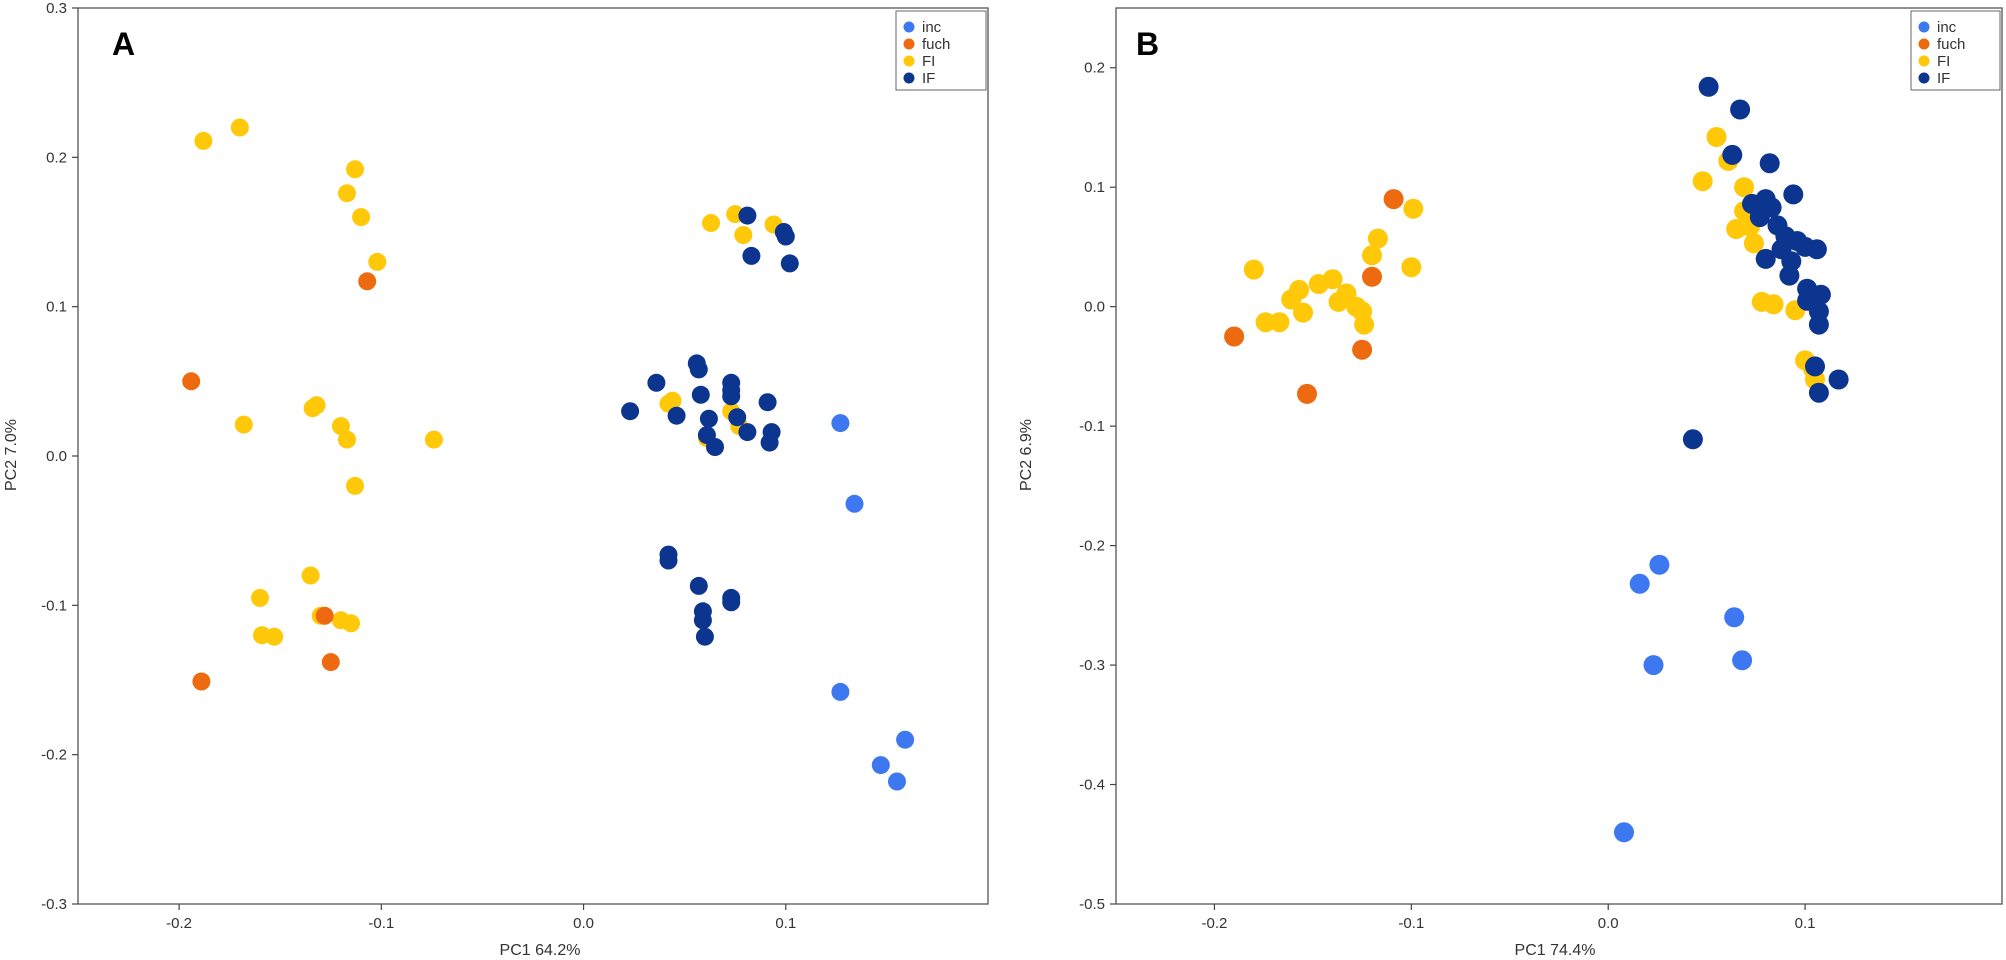 The image size is (2006, 960). Describe the element at coordinates (909, 27) in the screenshot. I see `panel-a-legend-marker-inc` at that location.